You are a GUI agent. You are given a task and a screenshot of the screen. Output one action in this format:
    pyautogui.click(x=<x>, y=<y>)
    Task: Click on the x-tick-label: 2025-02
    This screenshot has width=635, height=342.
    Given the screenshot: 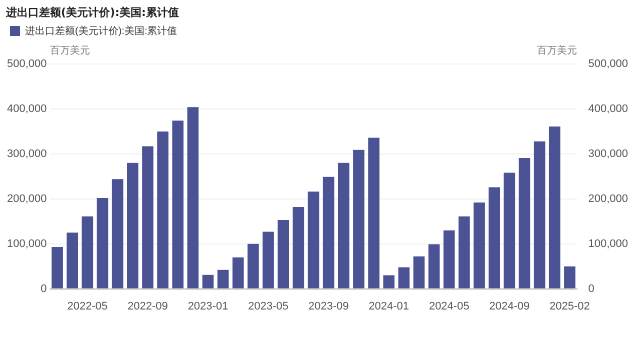 What is the action you would take?
    pyautogui.click(x=570, y=306)
    